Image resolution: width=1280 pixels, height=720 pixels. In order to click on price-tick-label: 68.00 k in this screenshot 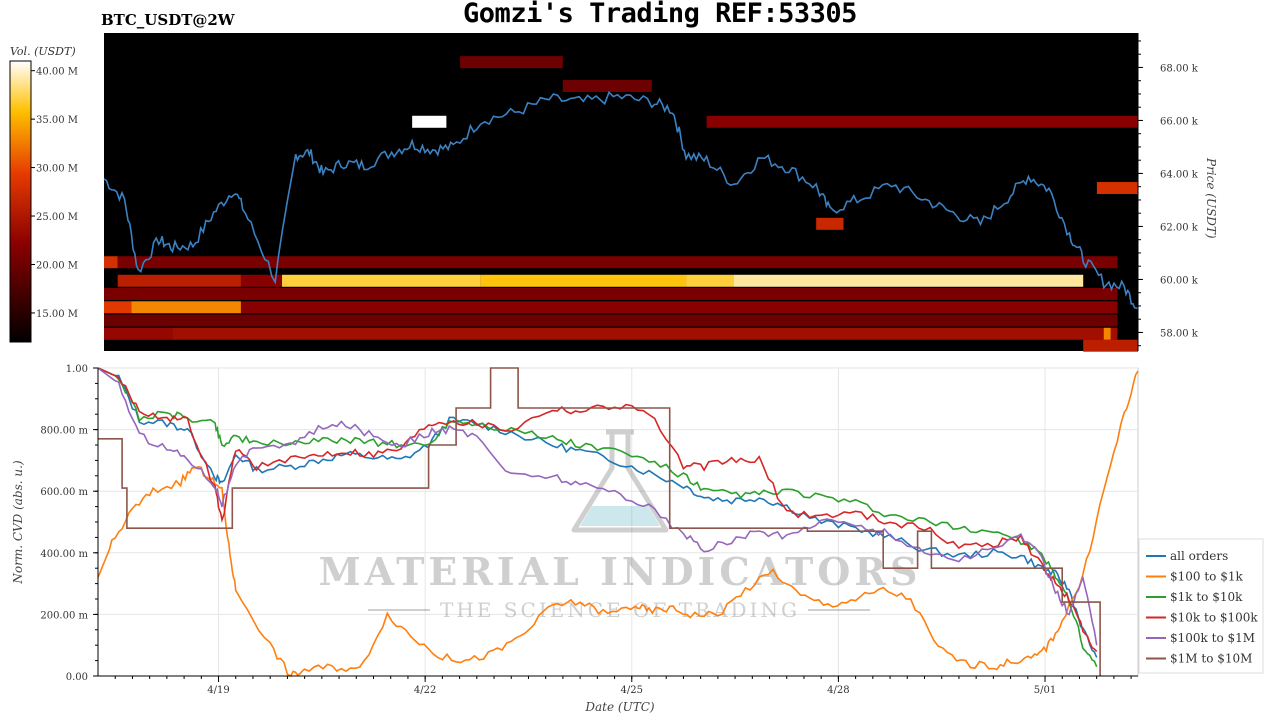, I will do `click(1179, 68)`.